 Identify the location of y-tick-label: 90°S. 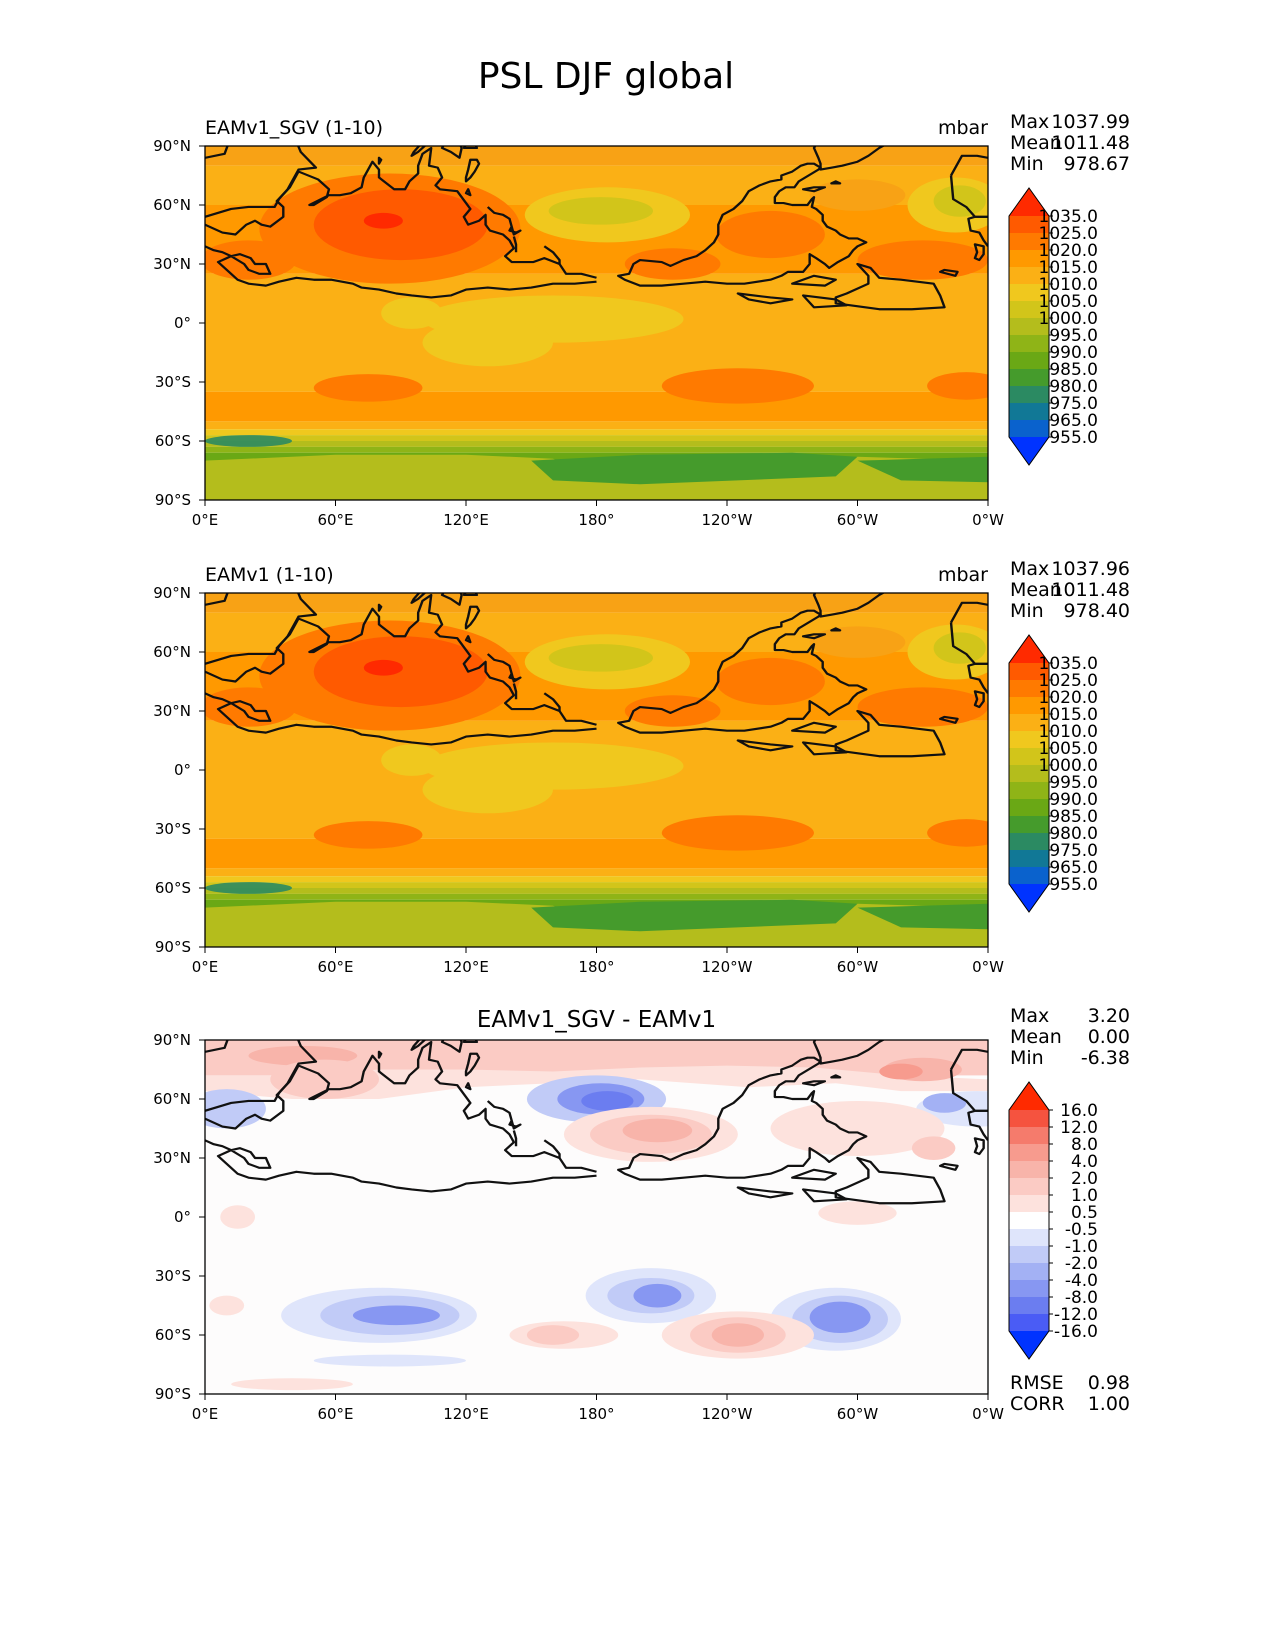
(173, 1394).